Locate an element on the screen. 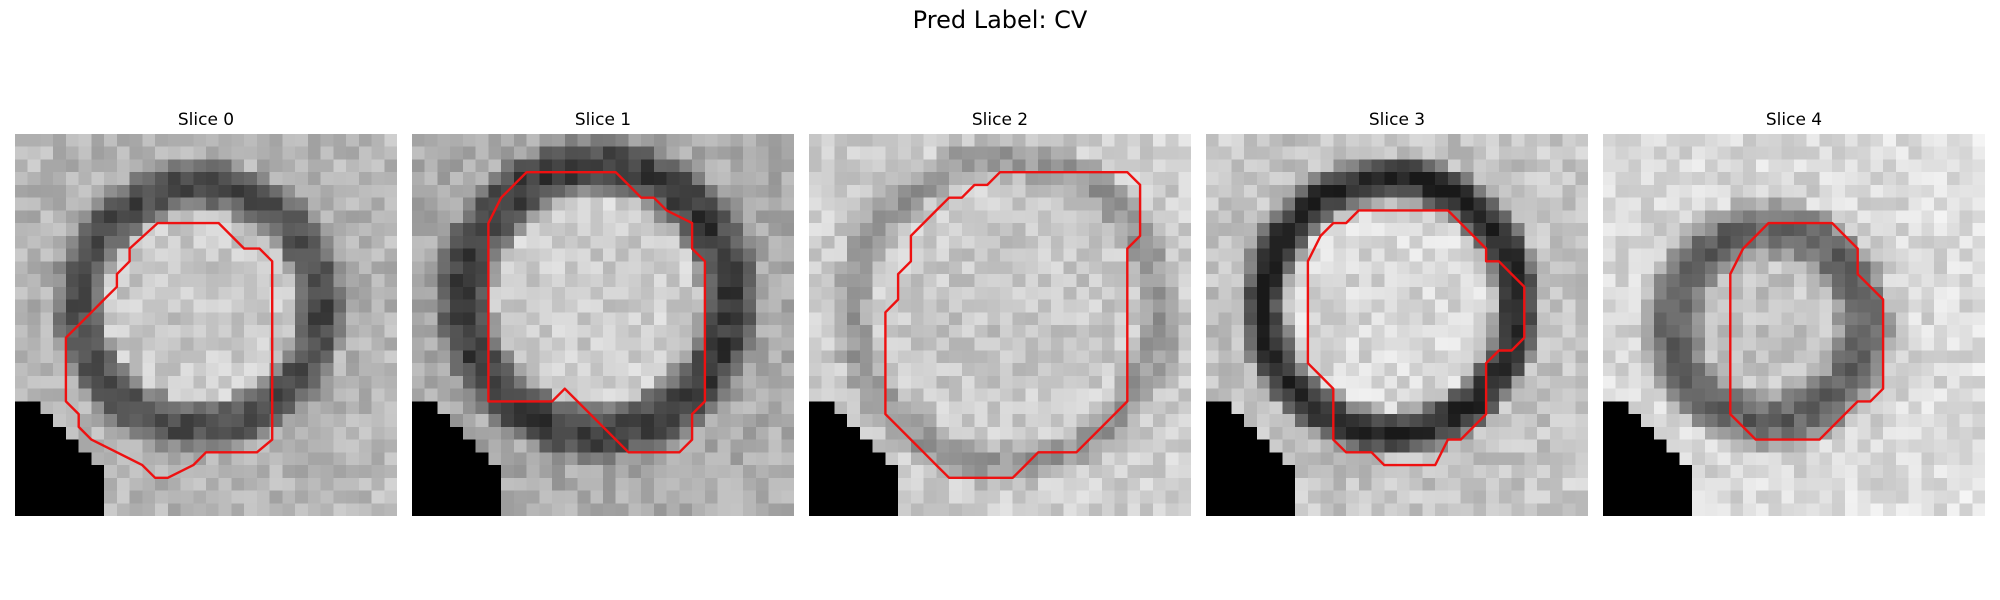  slice-panel-2: Slice 2 is located at coordinates (1000, 312).